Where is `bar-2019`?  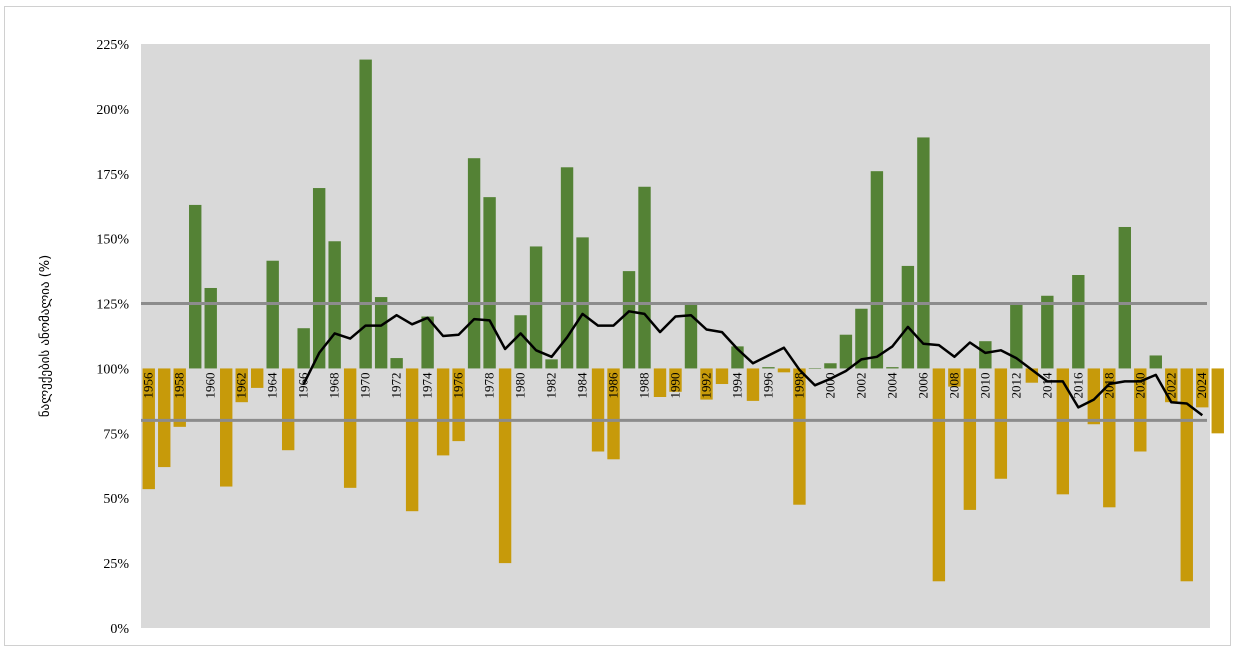
bar-2019 is located at coordinates (1124, 297).